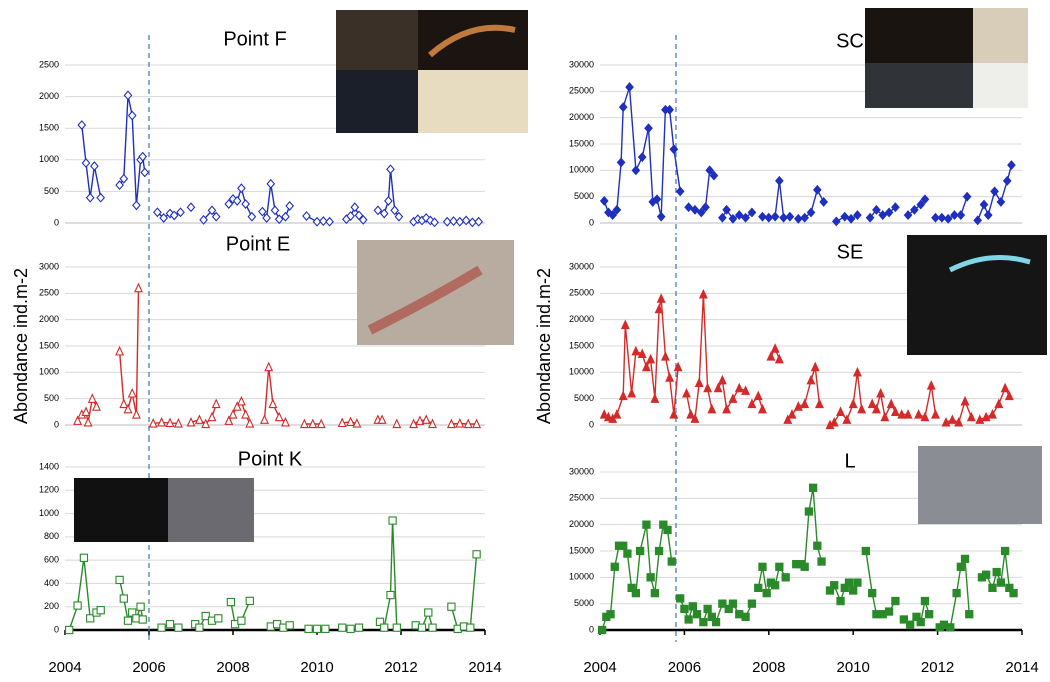 This screenshot has width=1050, height=682. Describe the element at coordinates (581, 293) in the screenshot. I see `y-tick-label: 25000` at that location.